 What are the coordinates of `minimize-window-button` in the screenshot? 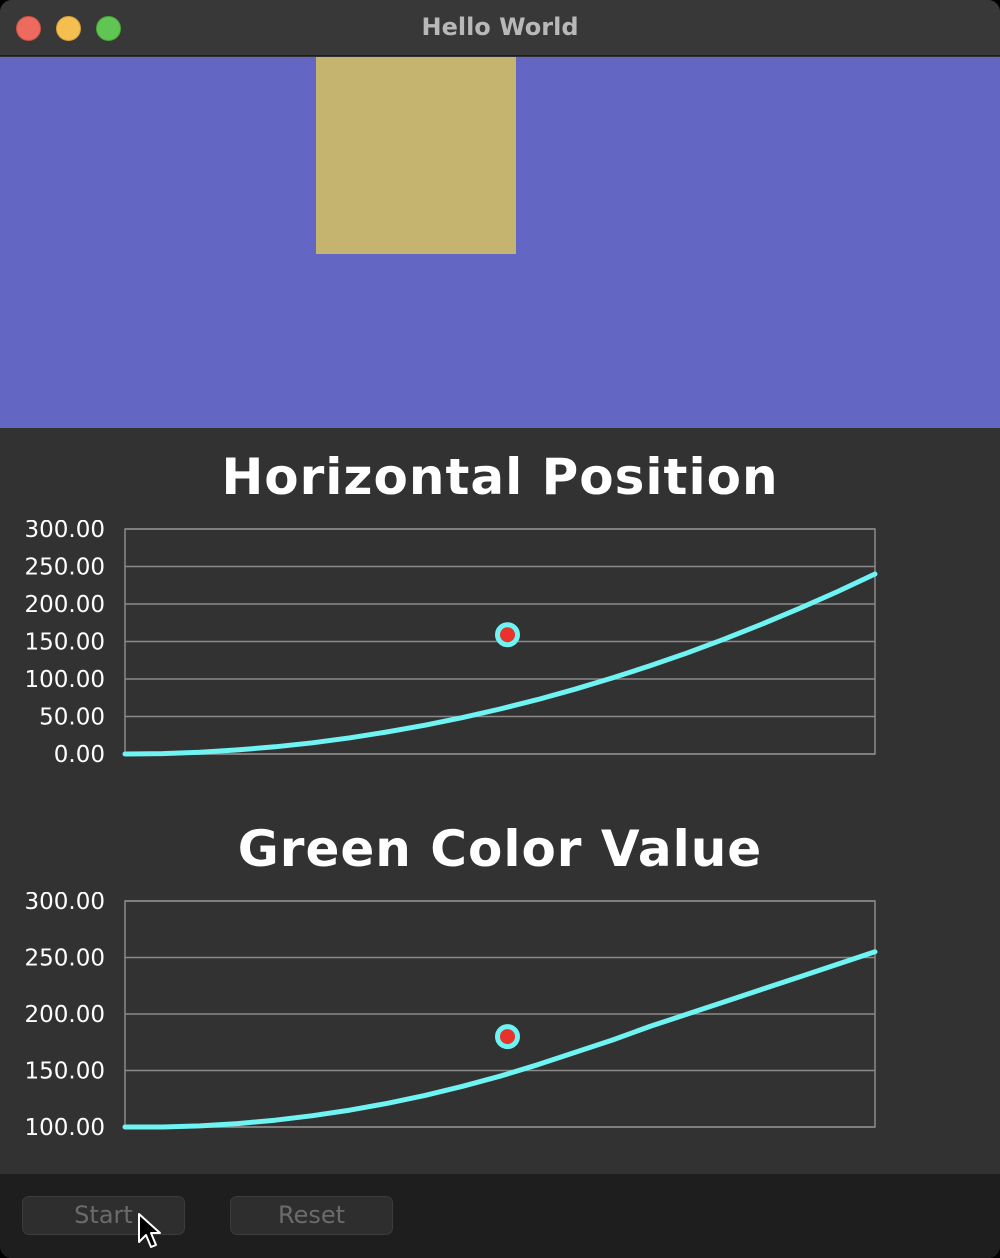 It's located at (68, 28).